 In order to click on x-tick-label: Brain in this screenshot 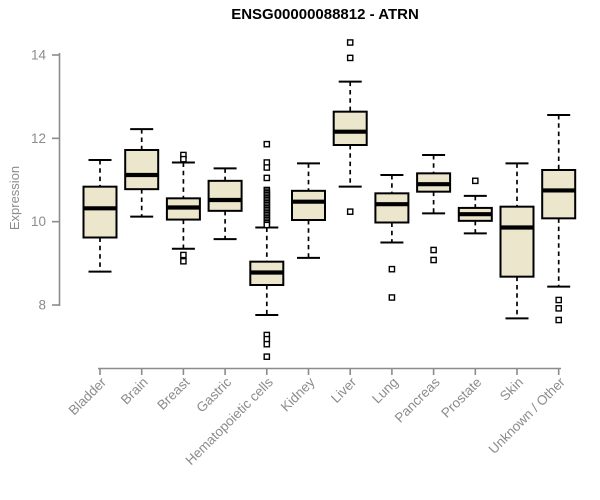, I will do `click(134, 391)`.